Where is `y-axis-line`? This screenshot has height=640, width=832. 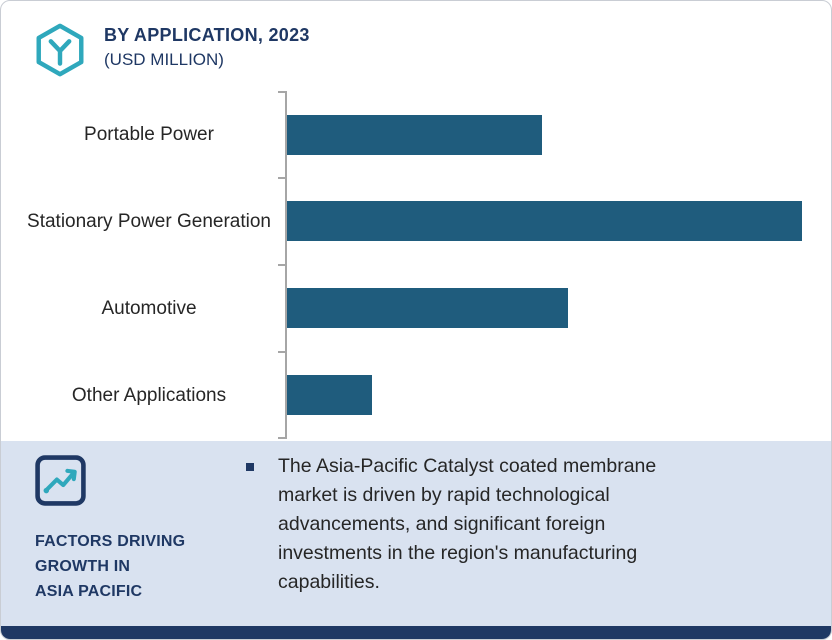 y-axis-line is located at coordinates (282, 265).